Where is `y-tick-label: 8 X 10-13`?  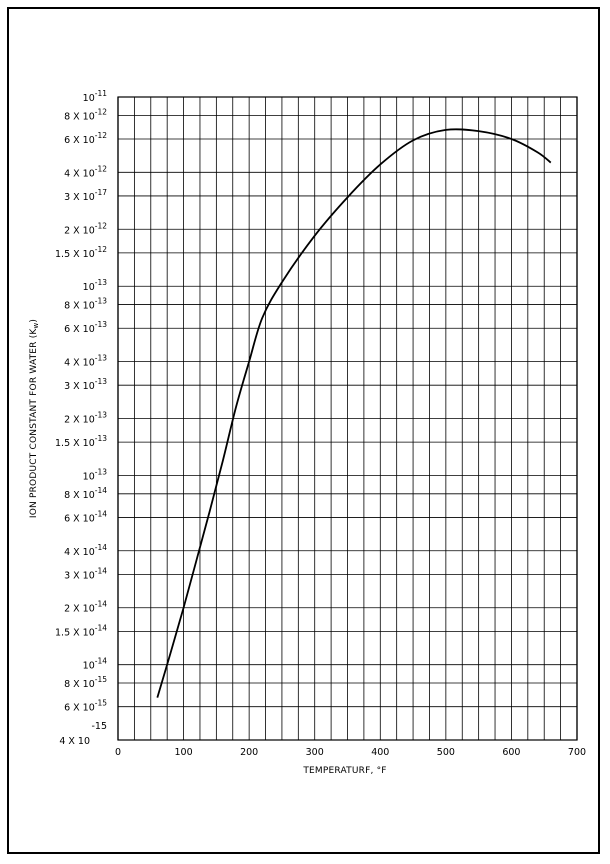
y-tick-label: 8 X 10-13 is located at coordinates (85, 304).